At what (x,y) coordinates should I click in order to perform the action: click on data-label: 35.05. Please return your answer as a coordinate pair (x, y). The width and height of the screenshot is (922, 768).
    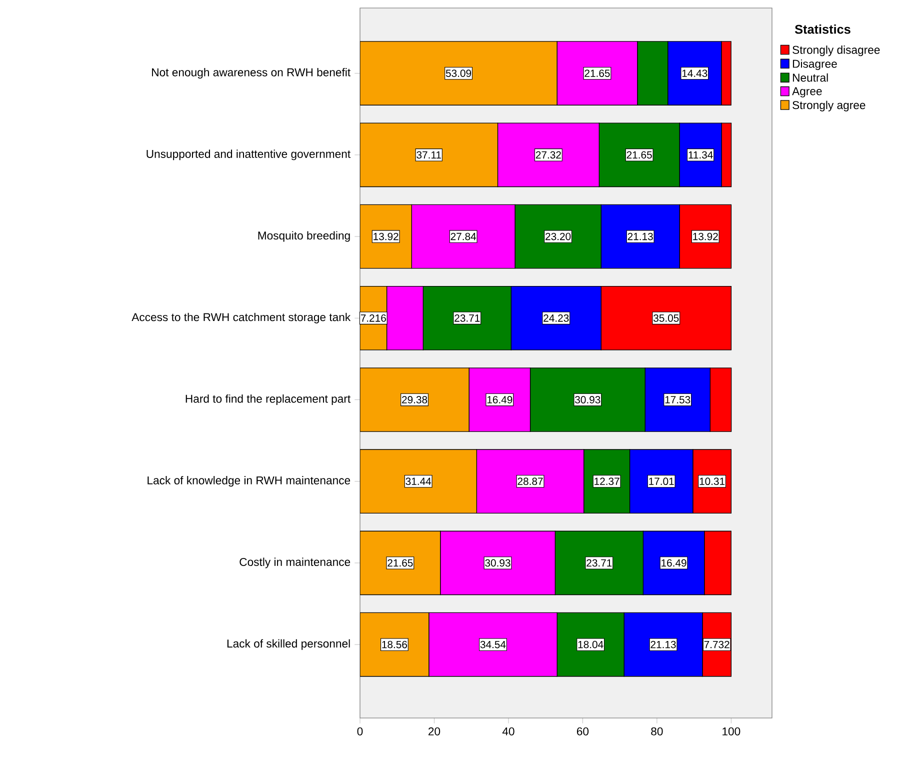
    Looking at the image, I should click on (666, 318).